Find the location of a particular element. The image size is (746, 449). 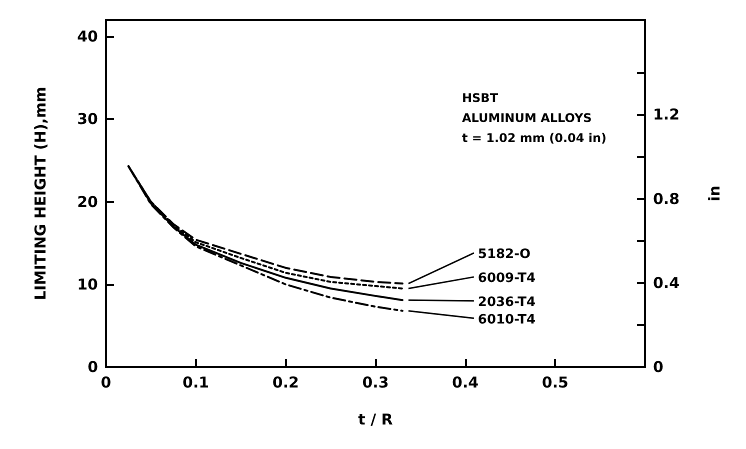

x-tick-label: 0.3 is located at coordinates (375, 383).